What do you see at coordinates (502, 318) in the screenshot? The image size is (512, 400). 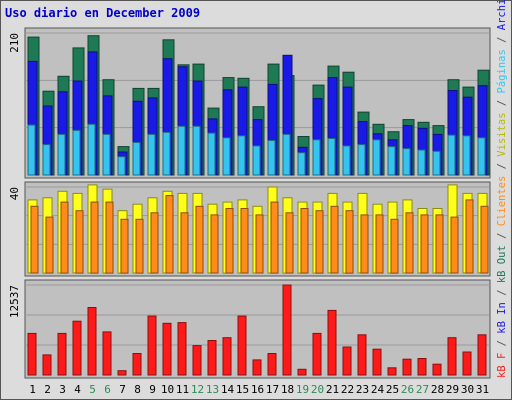 I see `legend-entry: kB In` at bounding box center [502, 318].